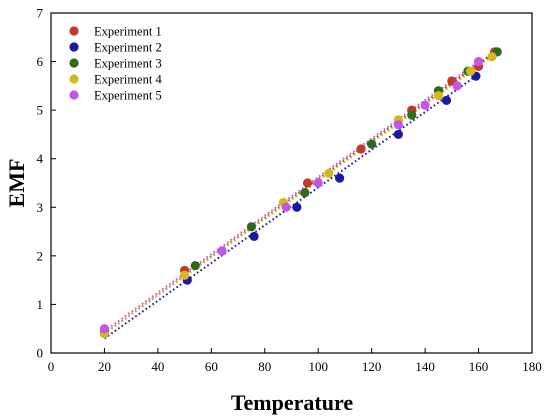  What do you see at coordinates (128, 48) in the screenshot?
I see `legend-label: Experiment 2` at bounding box center [128, 48].